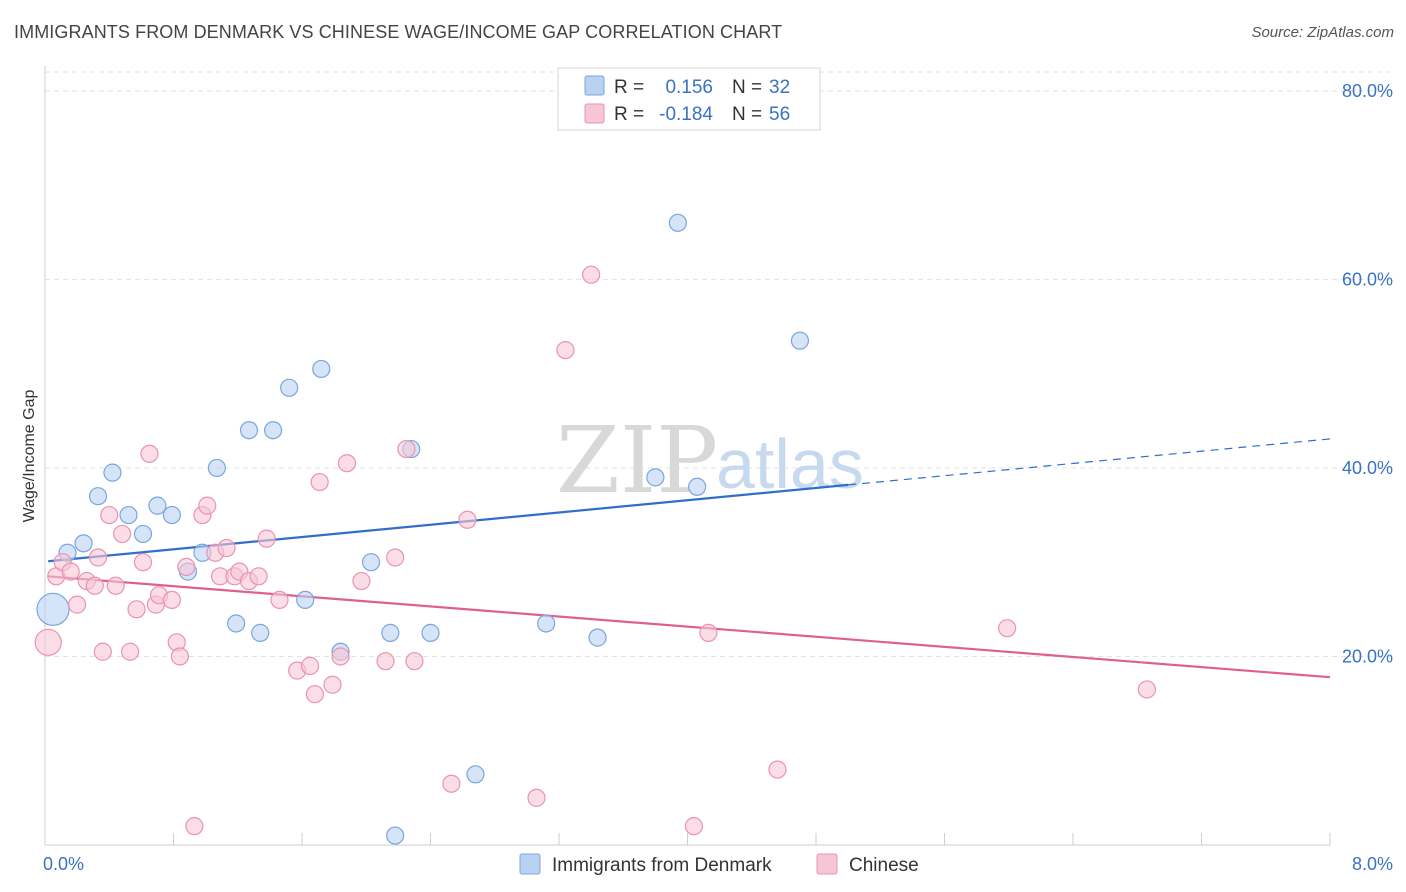  What do you see at coordinates (1367, 279) in the screenshot?
I see `y-tick-label-60: 60.0%` at bounding box center [1367, 279].